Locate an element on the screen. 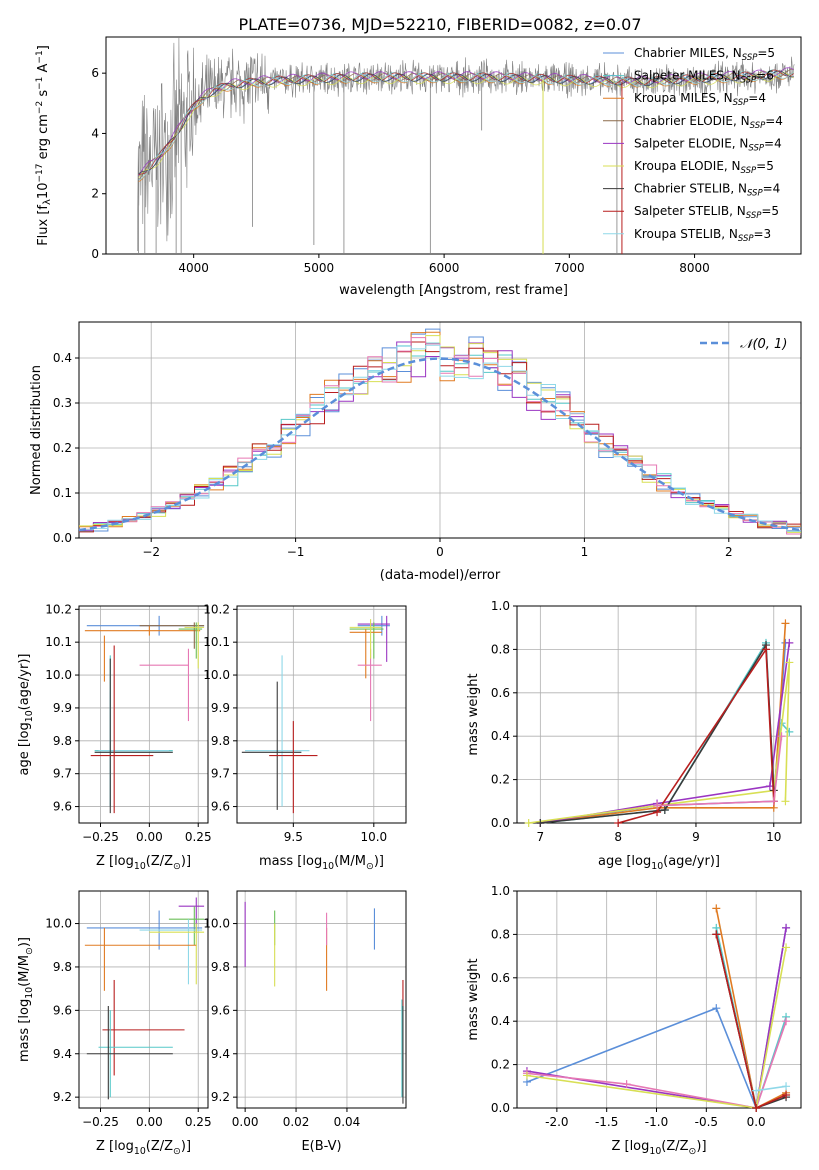 This screenshot has height=1170, width=819. y-axis-label-part: λ is located at coordinates (47, 202).